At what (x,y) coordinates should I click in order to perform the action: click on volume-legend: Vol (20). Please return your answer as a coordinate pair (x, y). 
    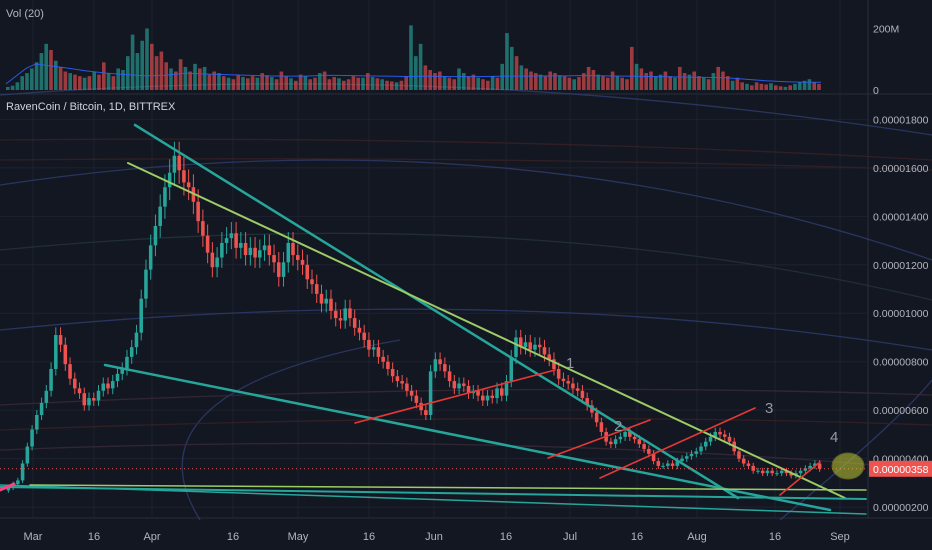
    Looking at the image, I should click on (25, 14).